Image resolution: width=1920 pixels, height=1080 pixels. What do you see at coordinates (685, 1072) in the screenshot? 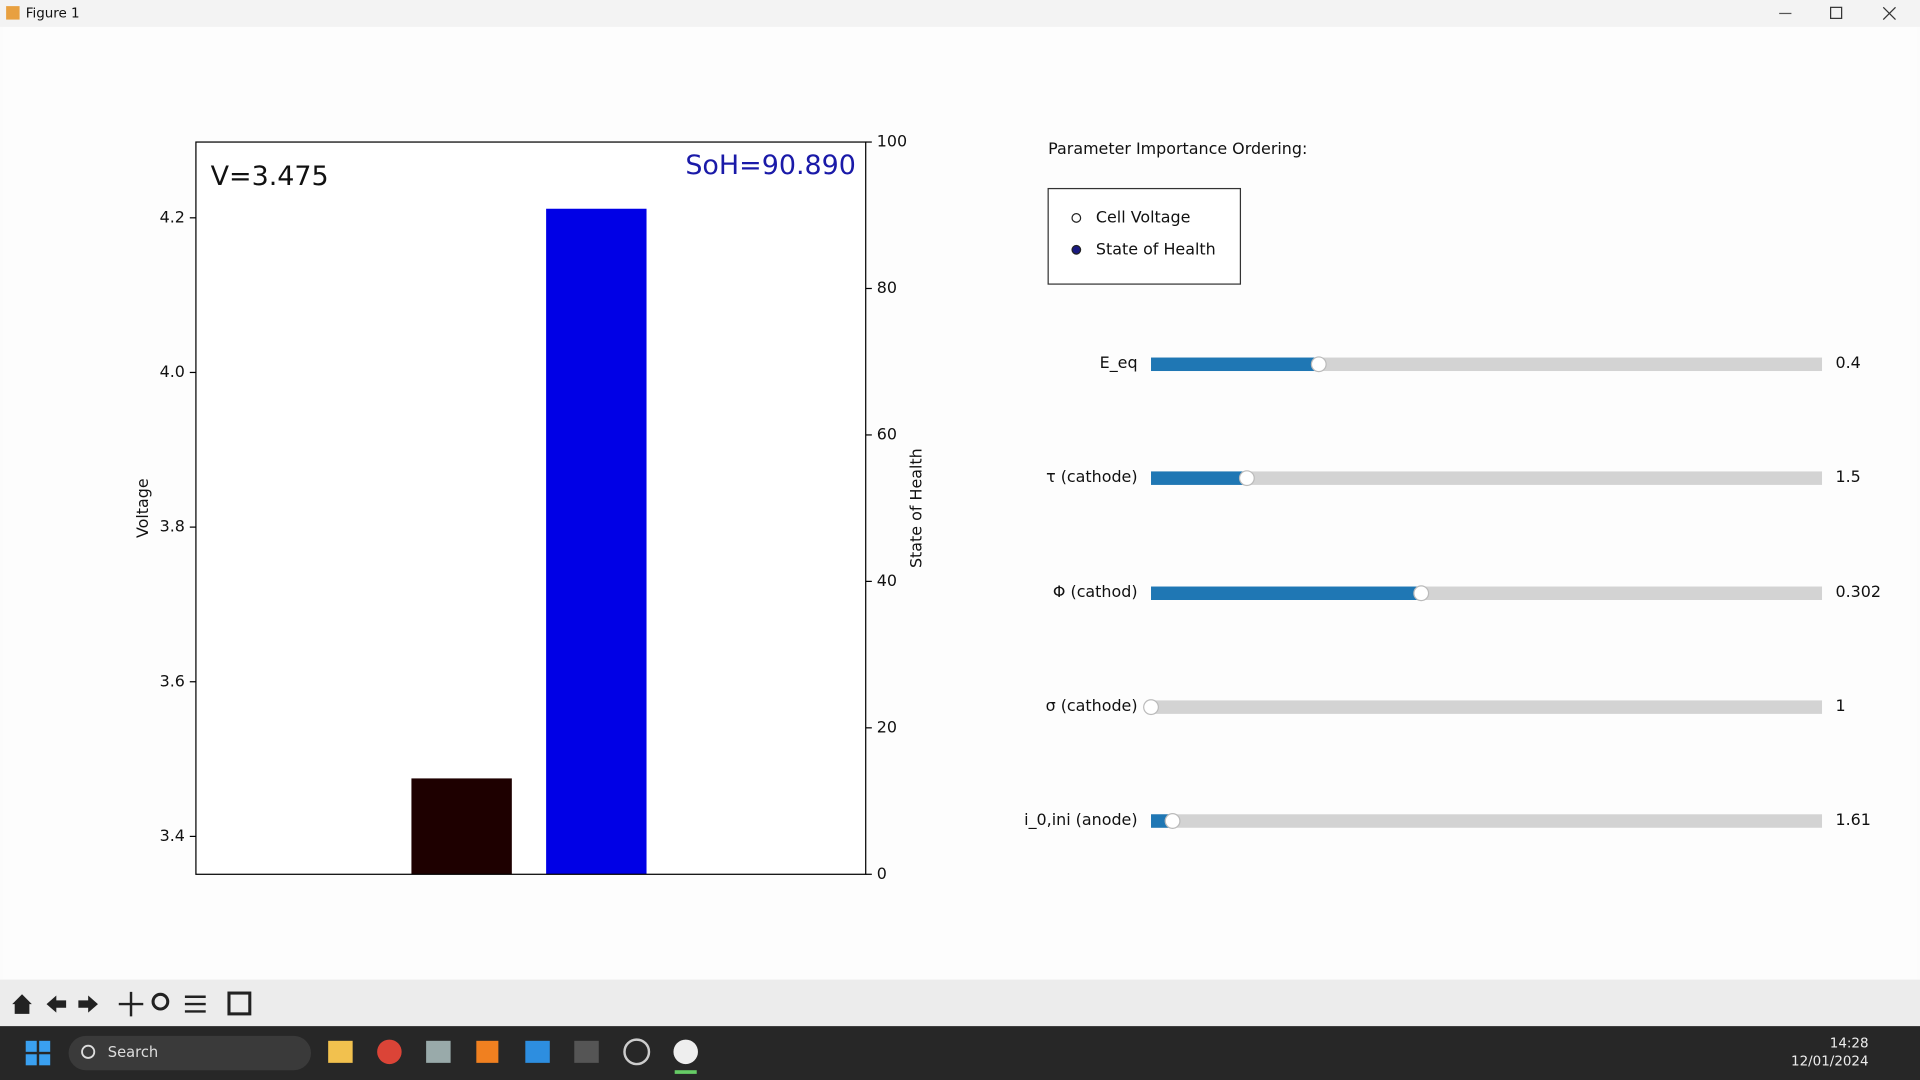
I see `active-indicator` at bounding box center [685, 1072].